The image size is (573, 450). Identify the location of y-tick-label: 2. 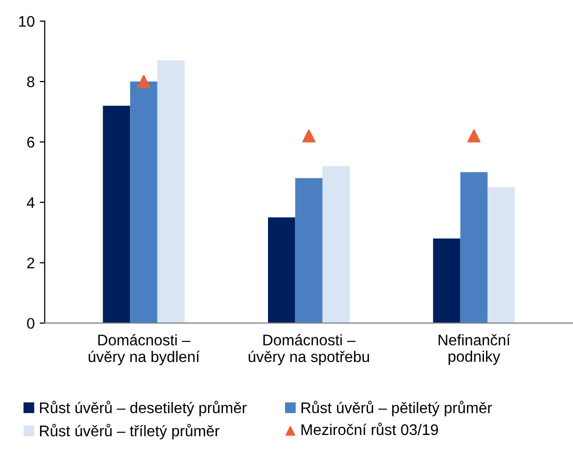
(30, 263).